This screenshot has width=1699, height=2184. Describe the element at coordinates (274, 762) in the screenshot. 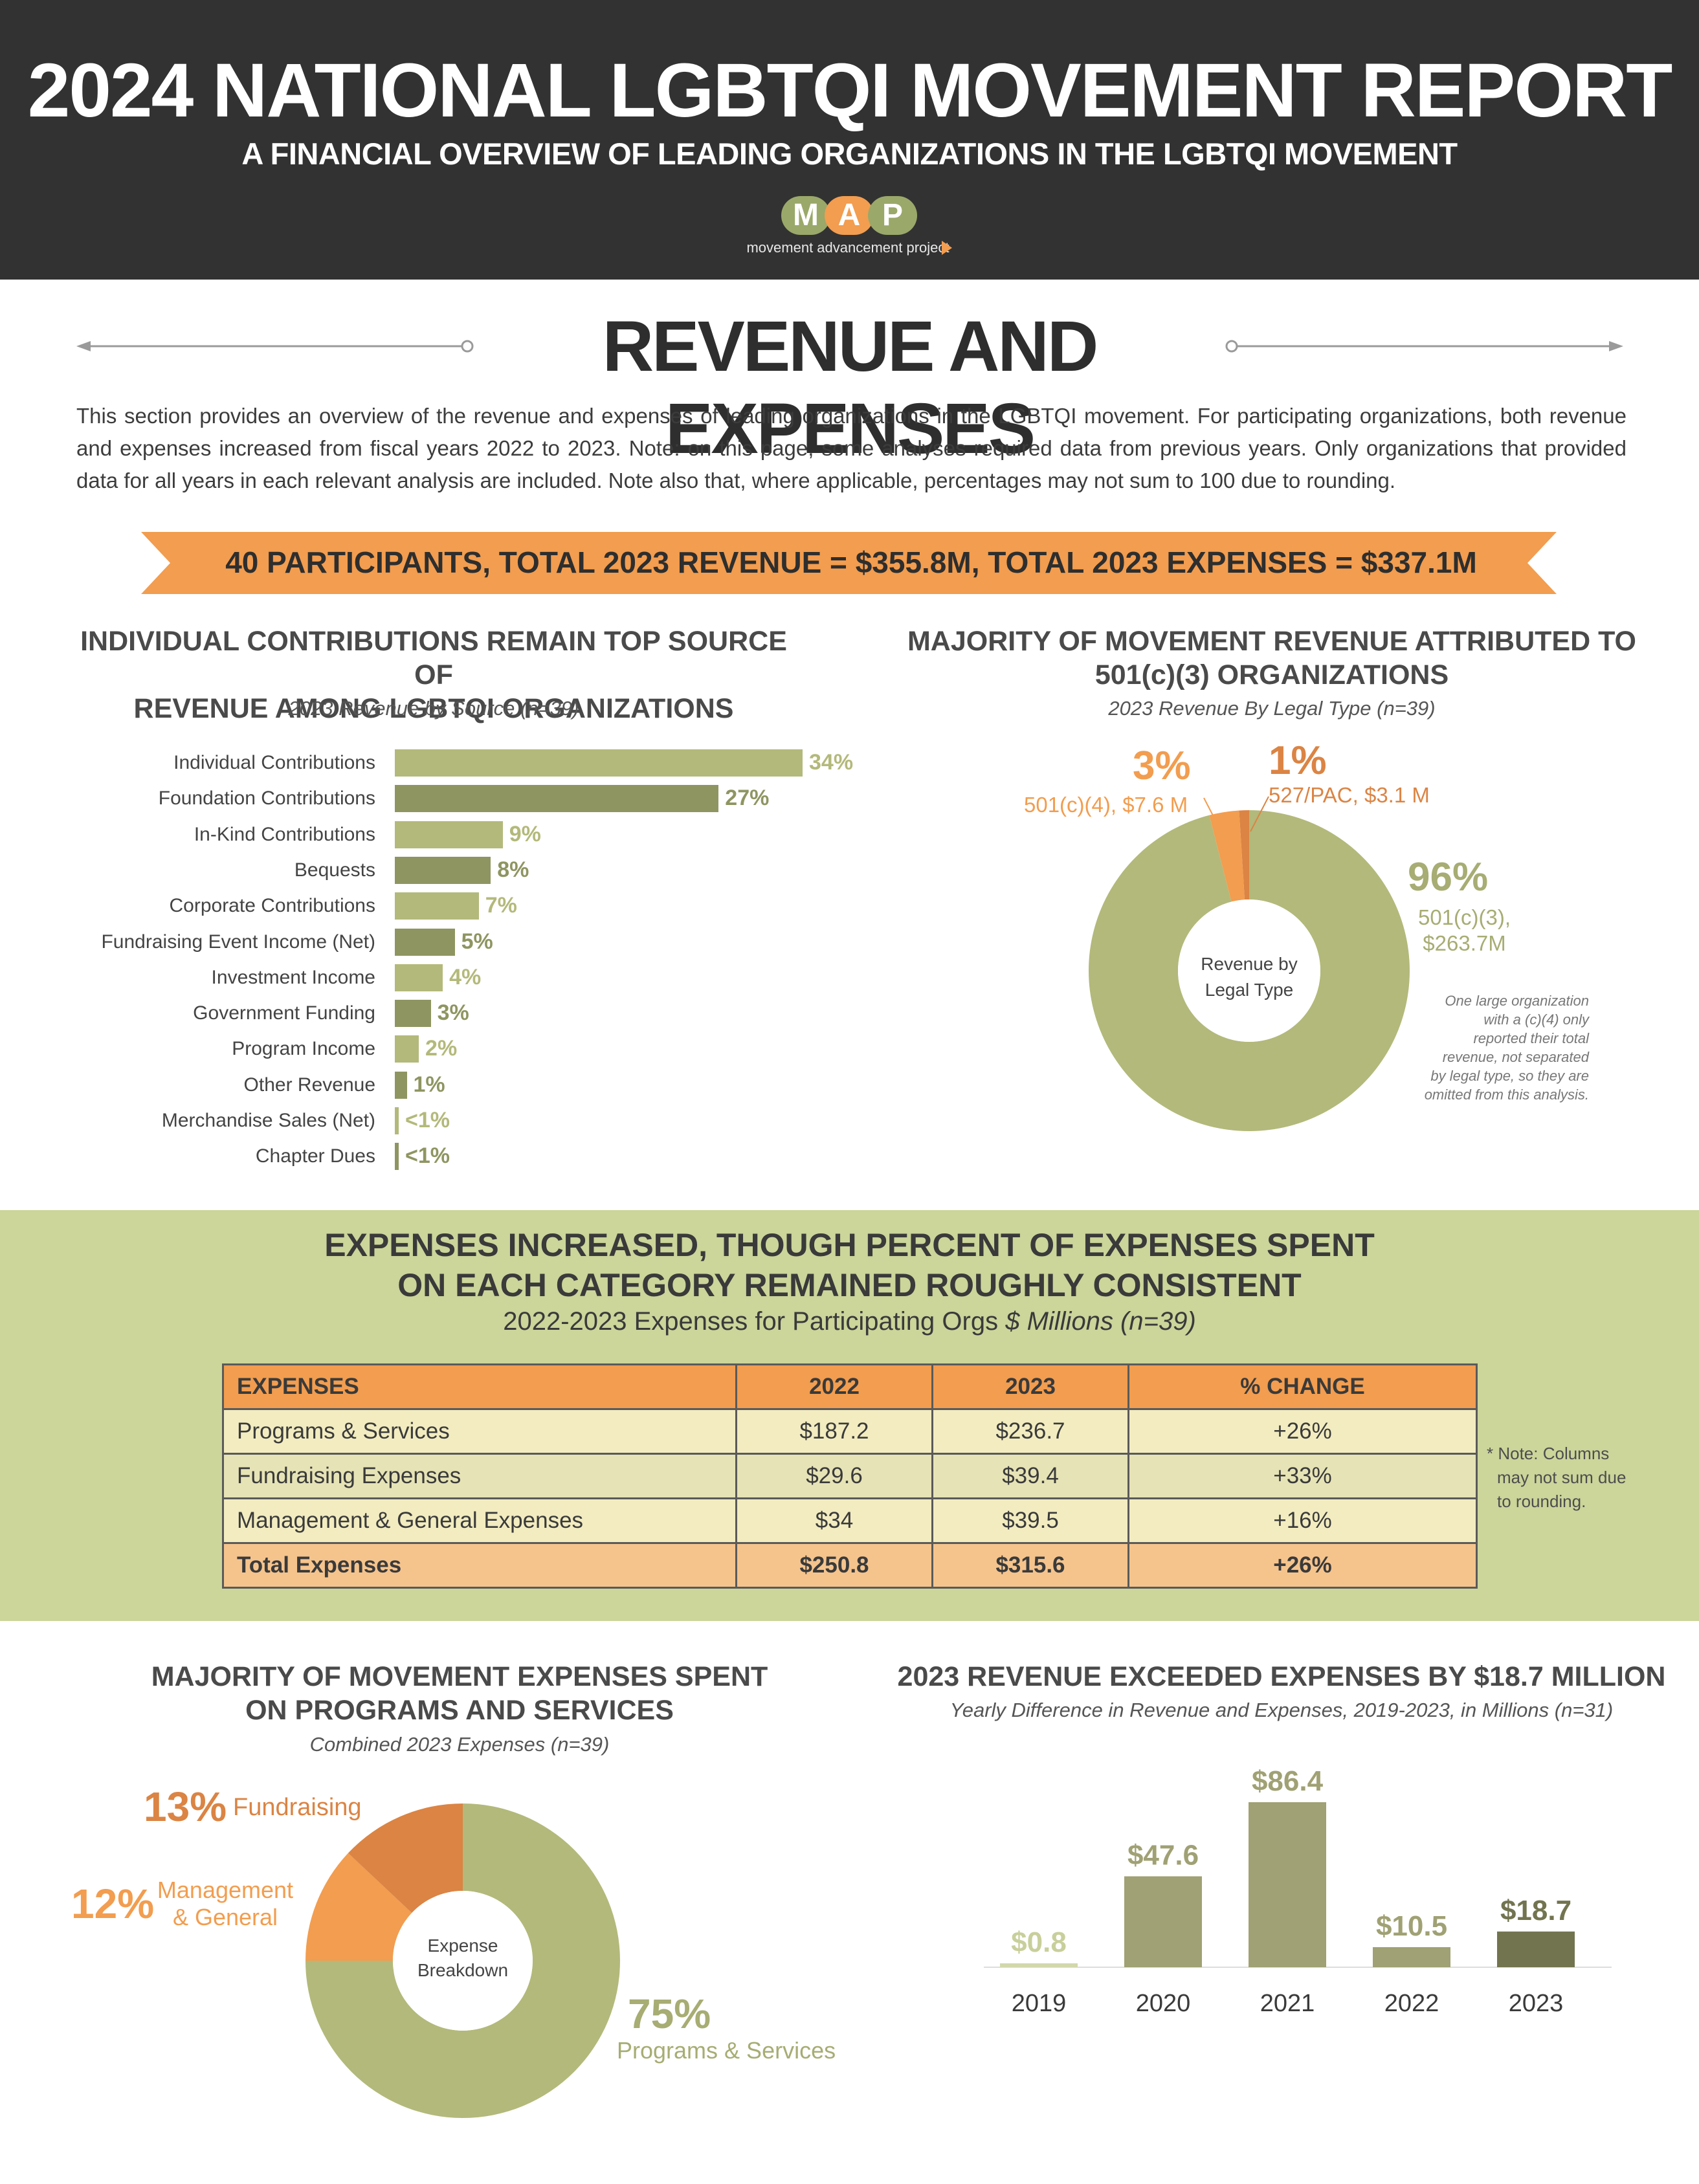

I see `bar-category-label: Individual Contributions` at that location.